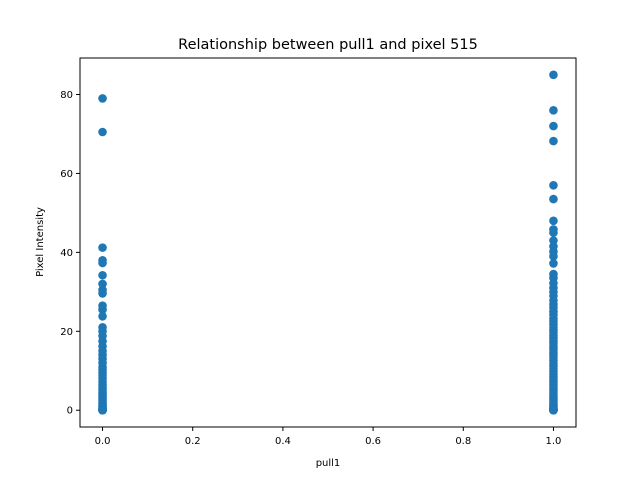 This screenshot has width=640, height=480. I want to click on y-axis-ticks: 0 20 40 60 80, so click(70, 253).